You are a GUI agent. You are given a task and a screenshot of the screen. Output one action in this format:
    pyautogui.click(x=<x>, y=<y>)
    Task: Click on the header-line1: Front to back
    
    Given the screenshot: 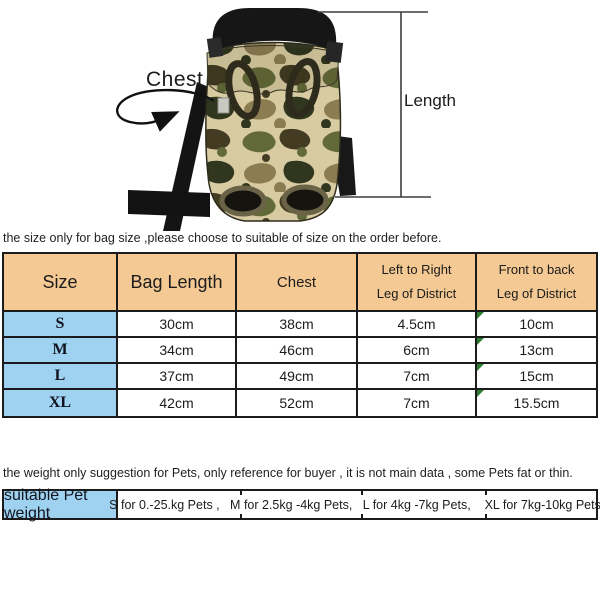 What is the action you would take?
    pyautogui.click(x=536, y=269)
    